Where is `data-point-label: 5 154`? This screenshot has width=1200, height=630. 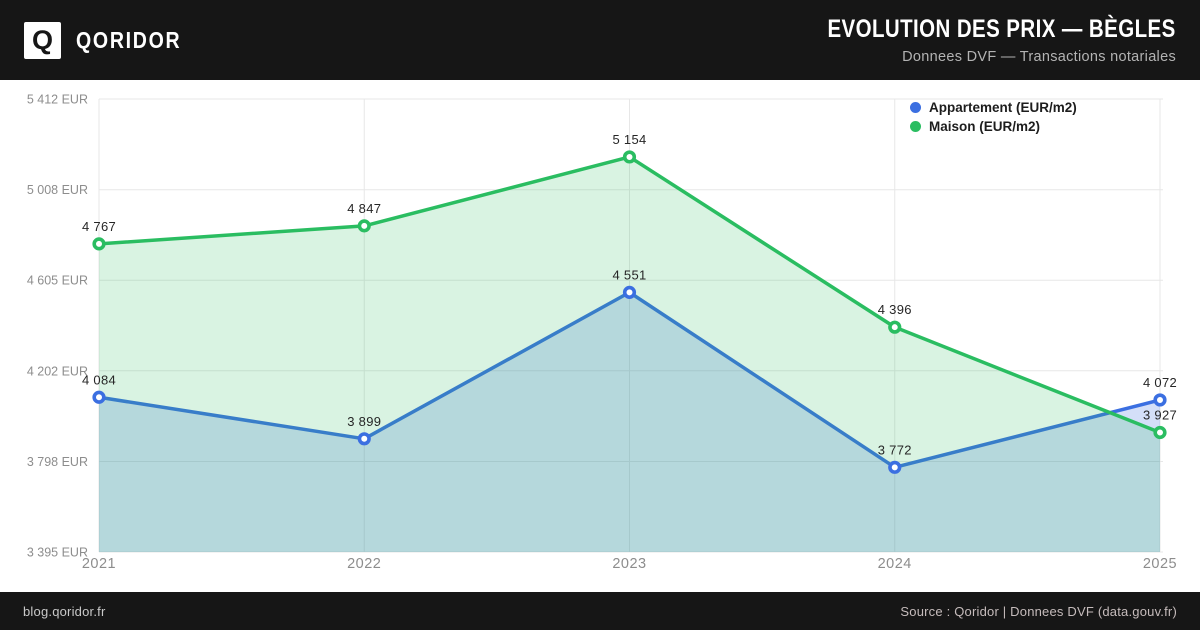
data-point-label: 5 154 is located at coordinates (629, 139).